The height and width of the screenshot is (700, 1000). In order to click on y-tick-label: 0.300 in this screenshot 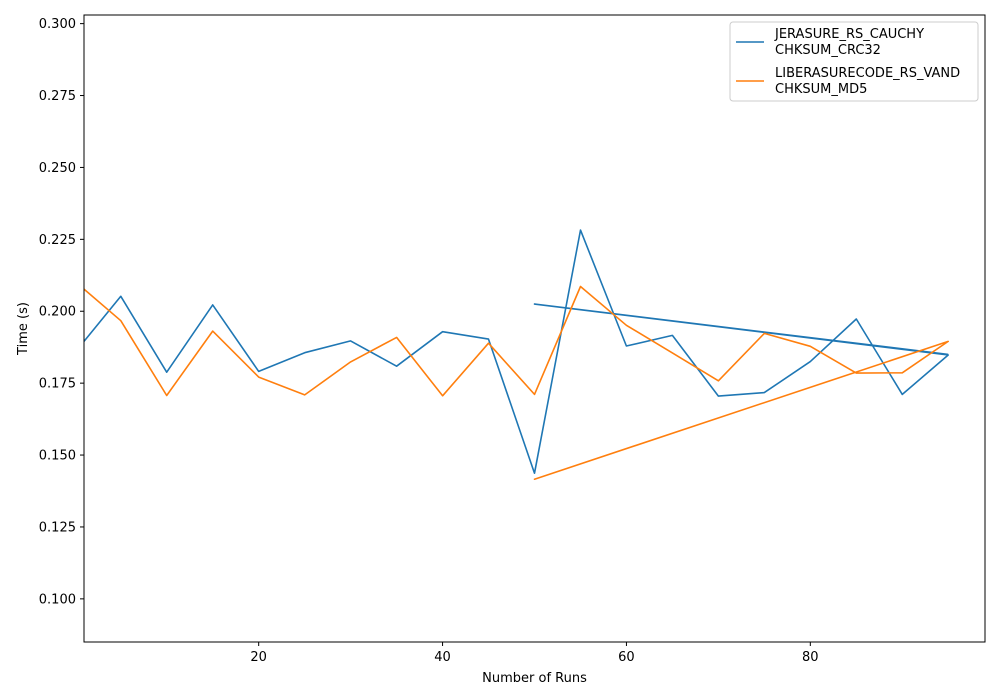, I will do `click(57, 24)`.